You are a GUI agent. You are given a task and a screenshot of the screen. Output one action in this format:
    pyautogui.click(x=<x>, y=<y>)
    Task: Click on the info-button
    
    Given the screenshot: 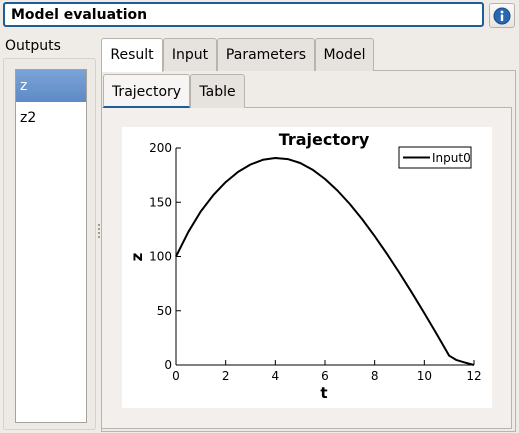 What is the action you would take?
    pyautogui.click(x=502, y=15)
    